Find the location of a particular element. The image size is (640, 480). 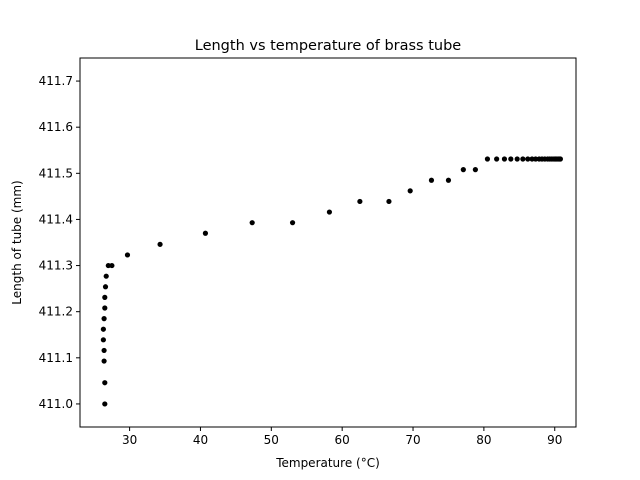

x-tick-label: 90 is located at coordinates (554, 440).